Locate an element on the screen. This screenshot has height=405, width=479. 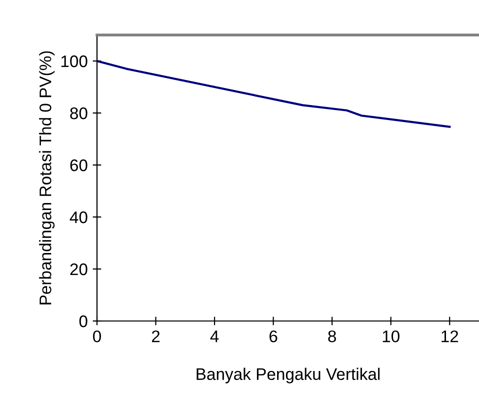
y-tick-label: 80 is located at coordinates (79, 113).